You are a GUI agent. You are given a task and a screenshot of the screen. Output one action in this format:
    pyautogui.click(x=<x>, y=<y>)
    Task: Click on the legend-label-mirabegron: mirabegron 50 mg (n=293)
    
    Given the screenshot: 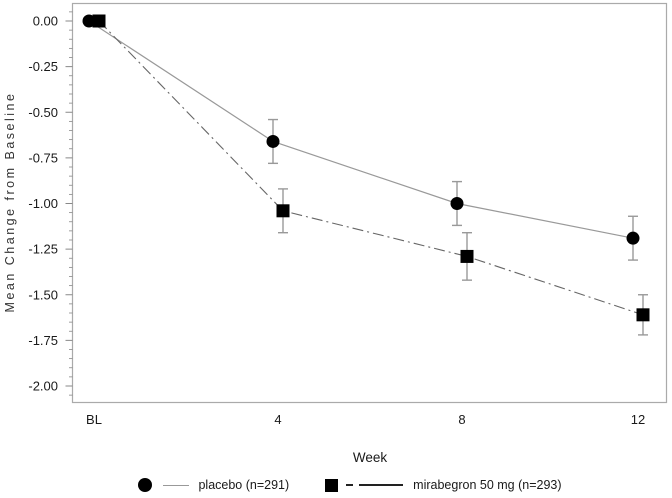 What is the action you would take?
    pyautogui.click(x=487, y=485)
    